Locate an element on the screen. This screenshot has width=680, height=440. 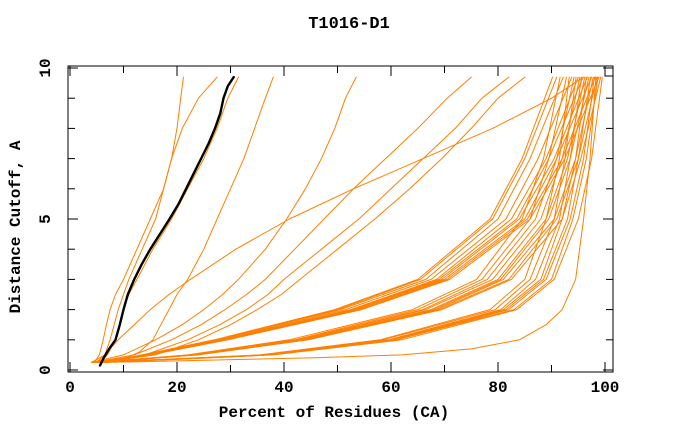
x-tick-label: 40 is located at coordinates (283, 388).